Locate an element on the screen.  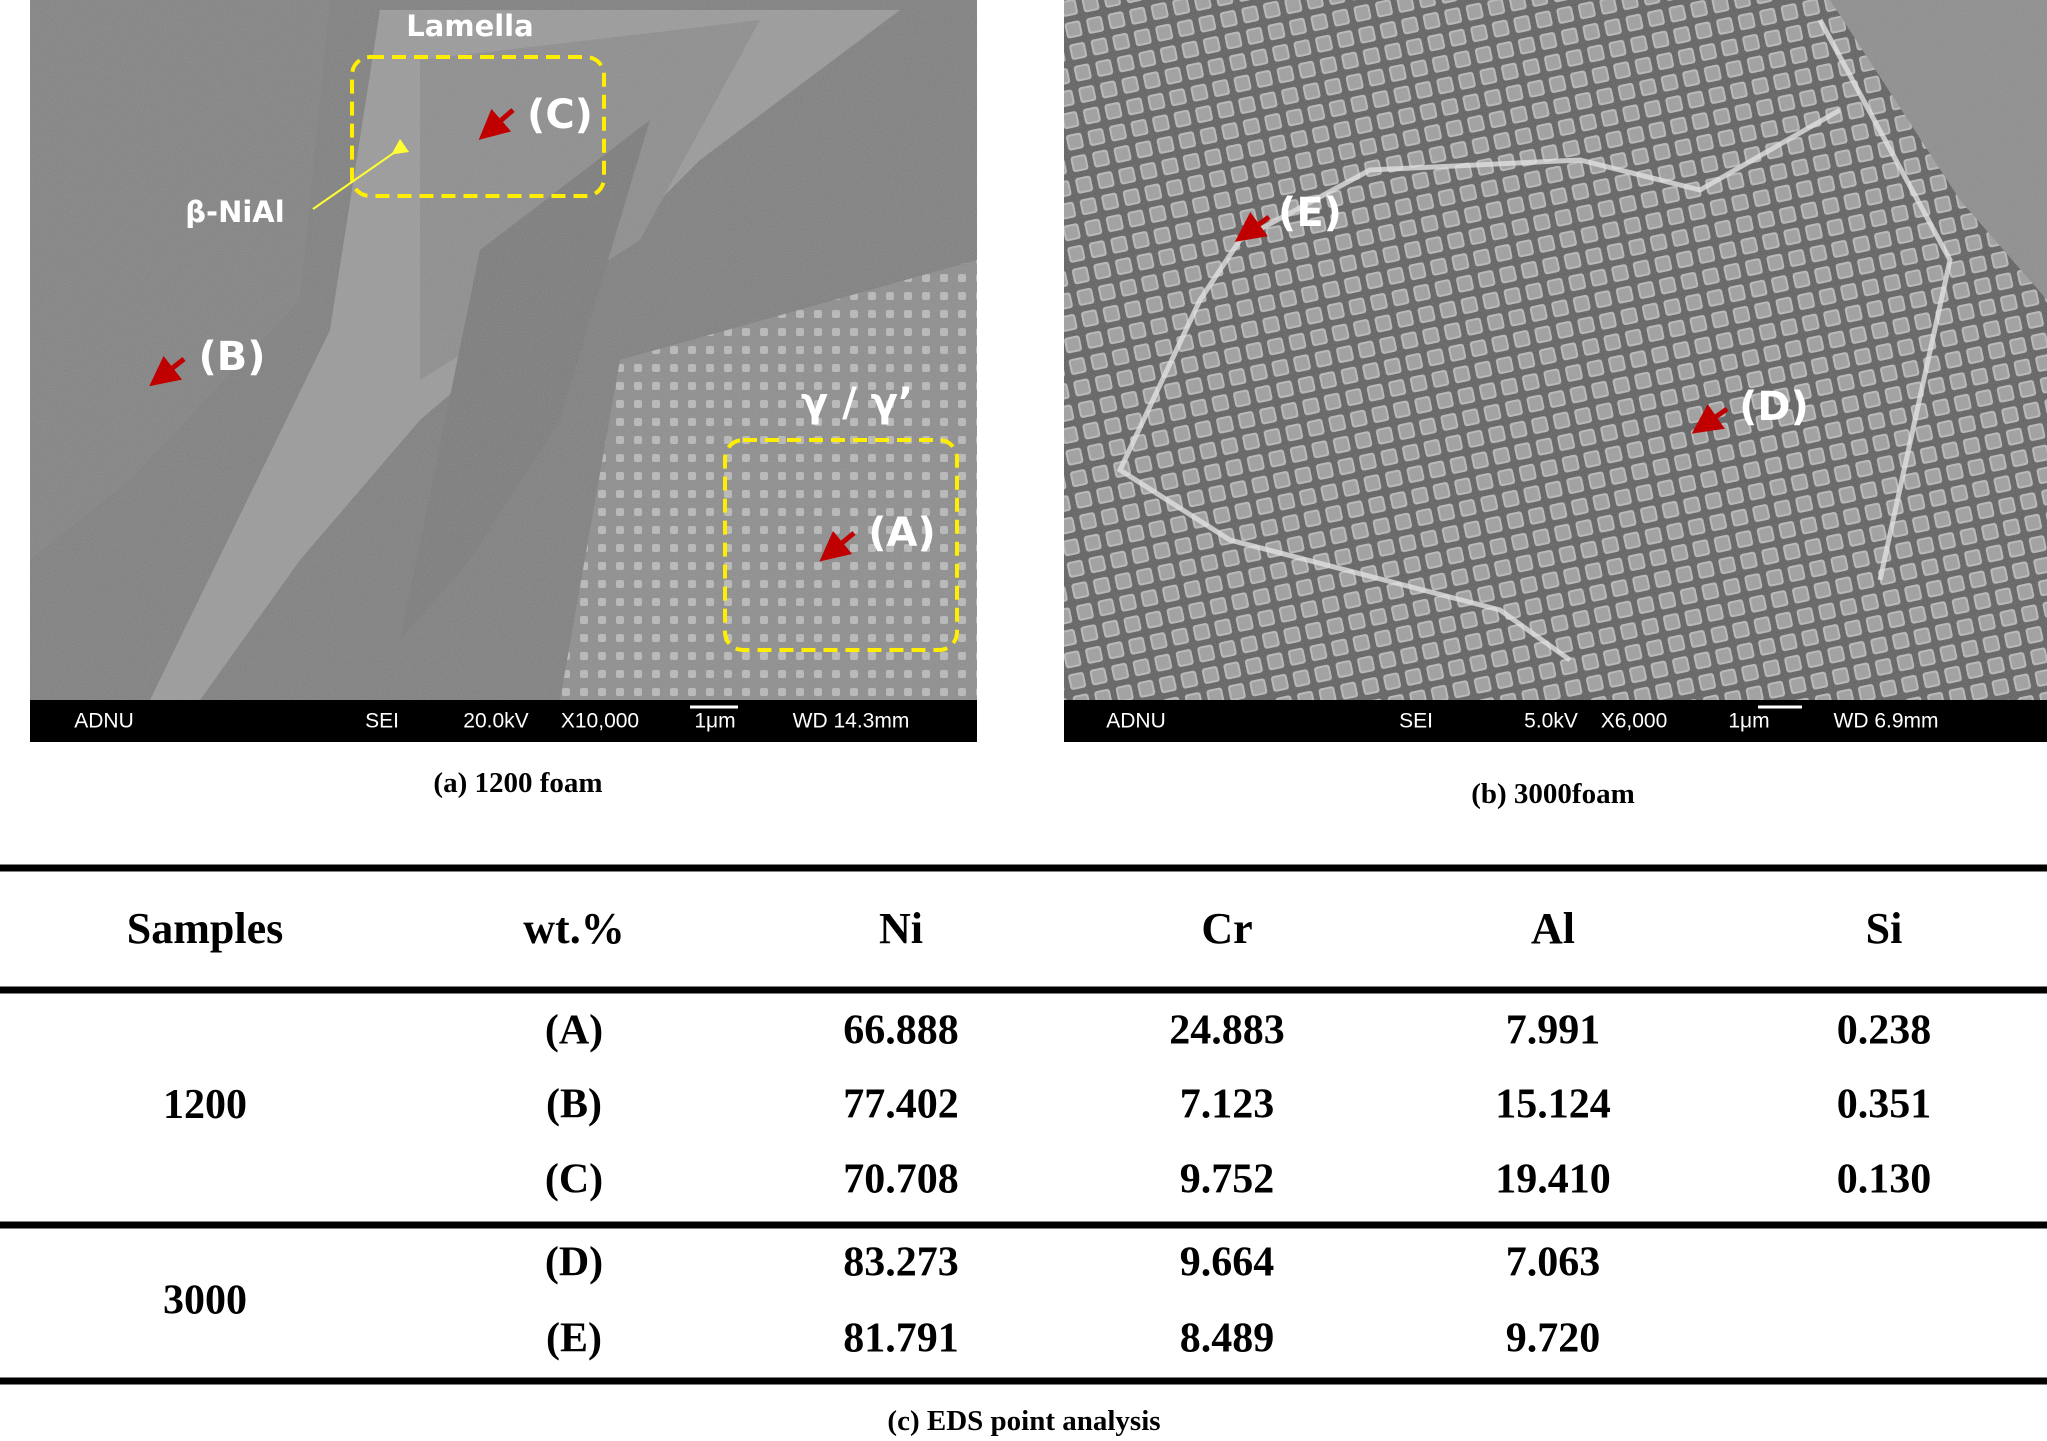
table-cell: 9.664 is located at coordinates (1227, 1263).